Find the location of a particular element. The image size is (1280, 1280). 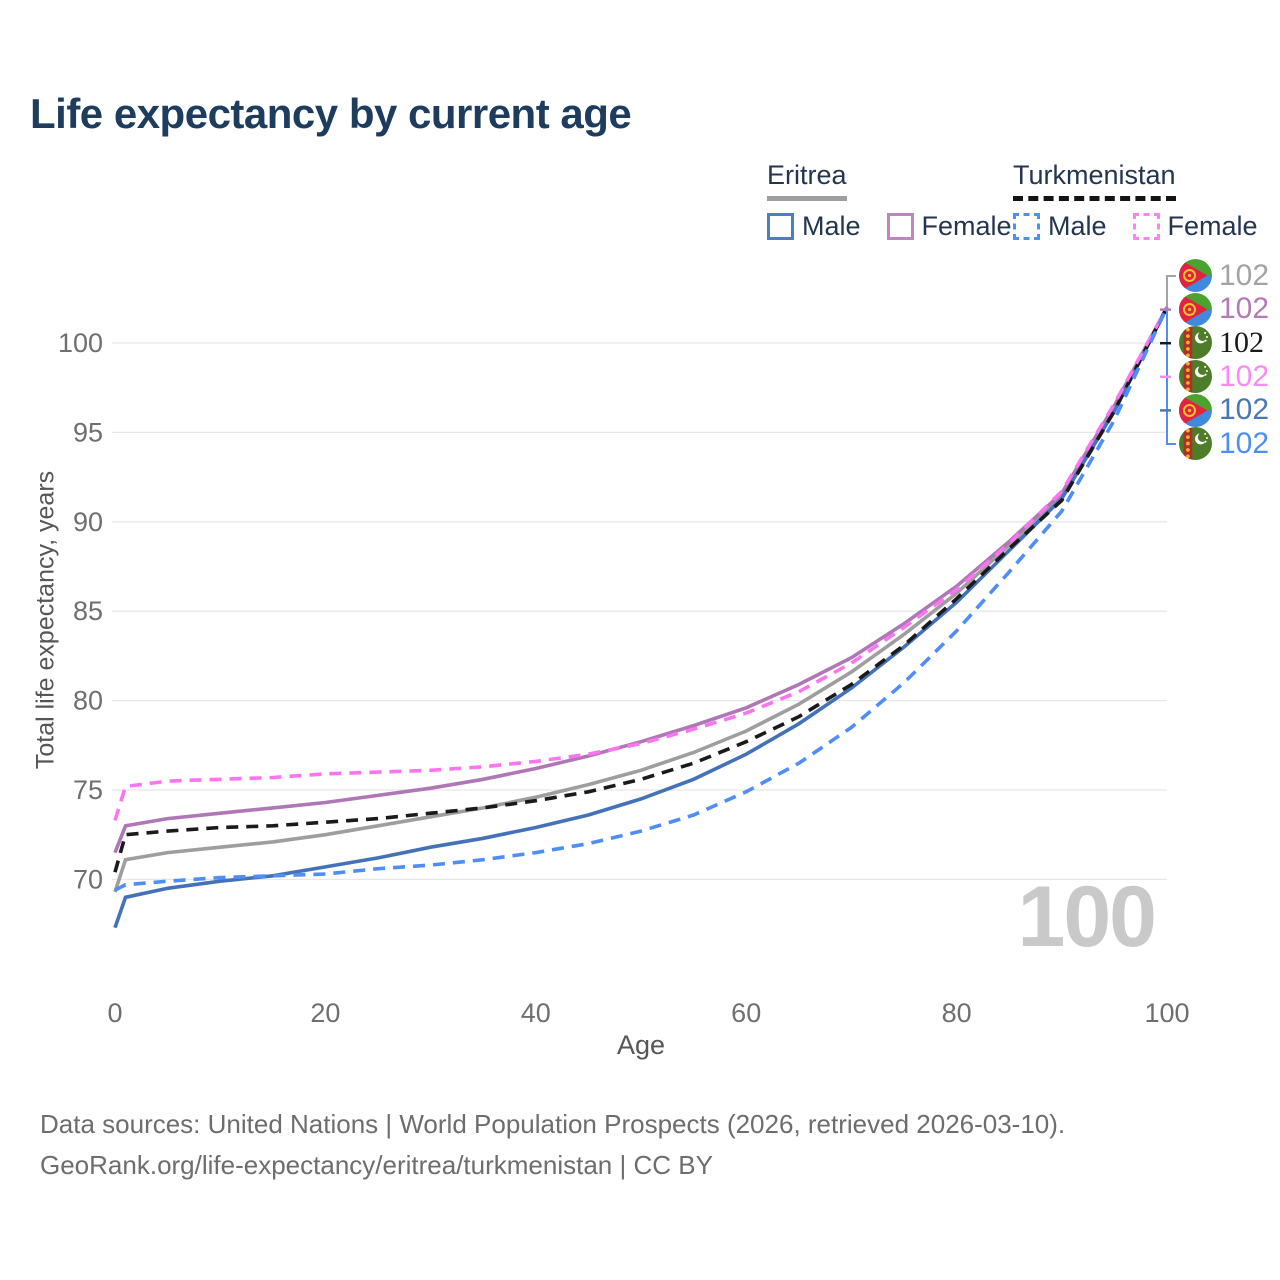

y-tick-label: 95 is located at coordinates (88, 432).